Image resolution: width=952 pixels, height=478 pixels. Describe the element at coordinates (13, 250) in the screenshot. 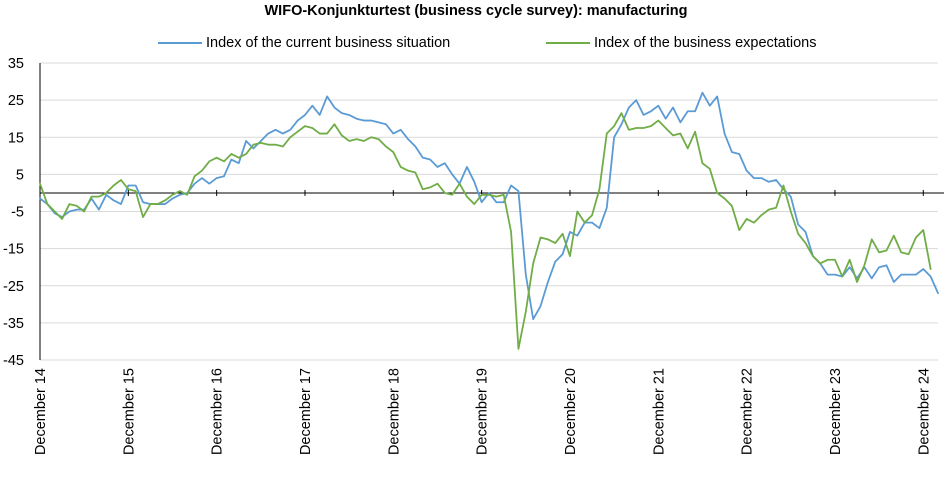

I see `y-tick-label: -15` at that location.